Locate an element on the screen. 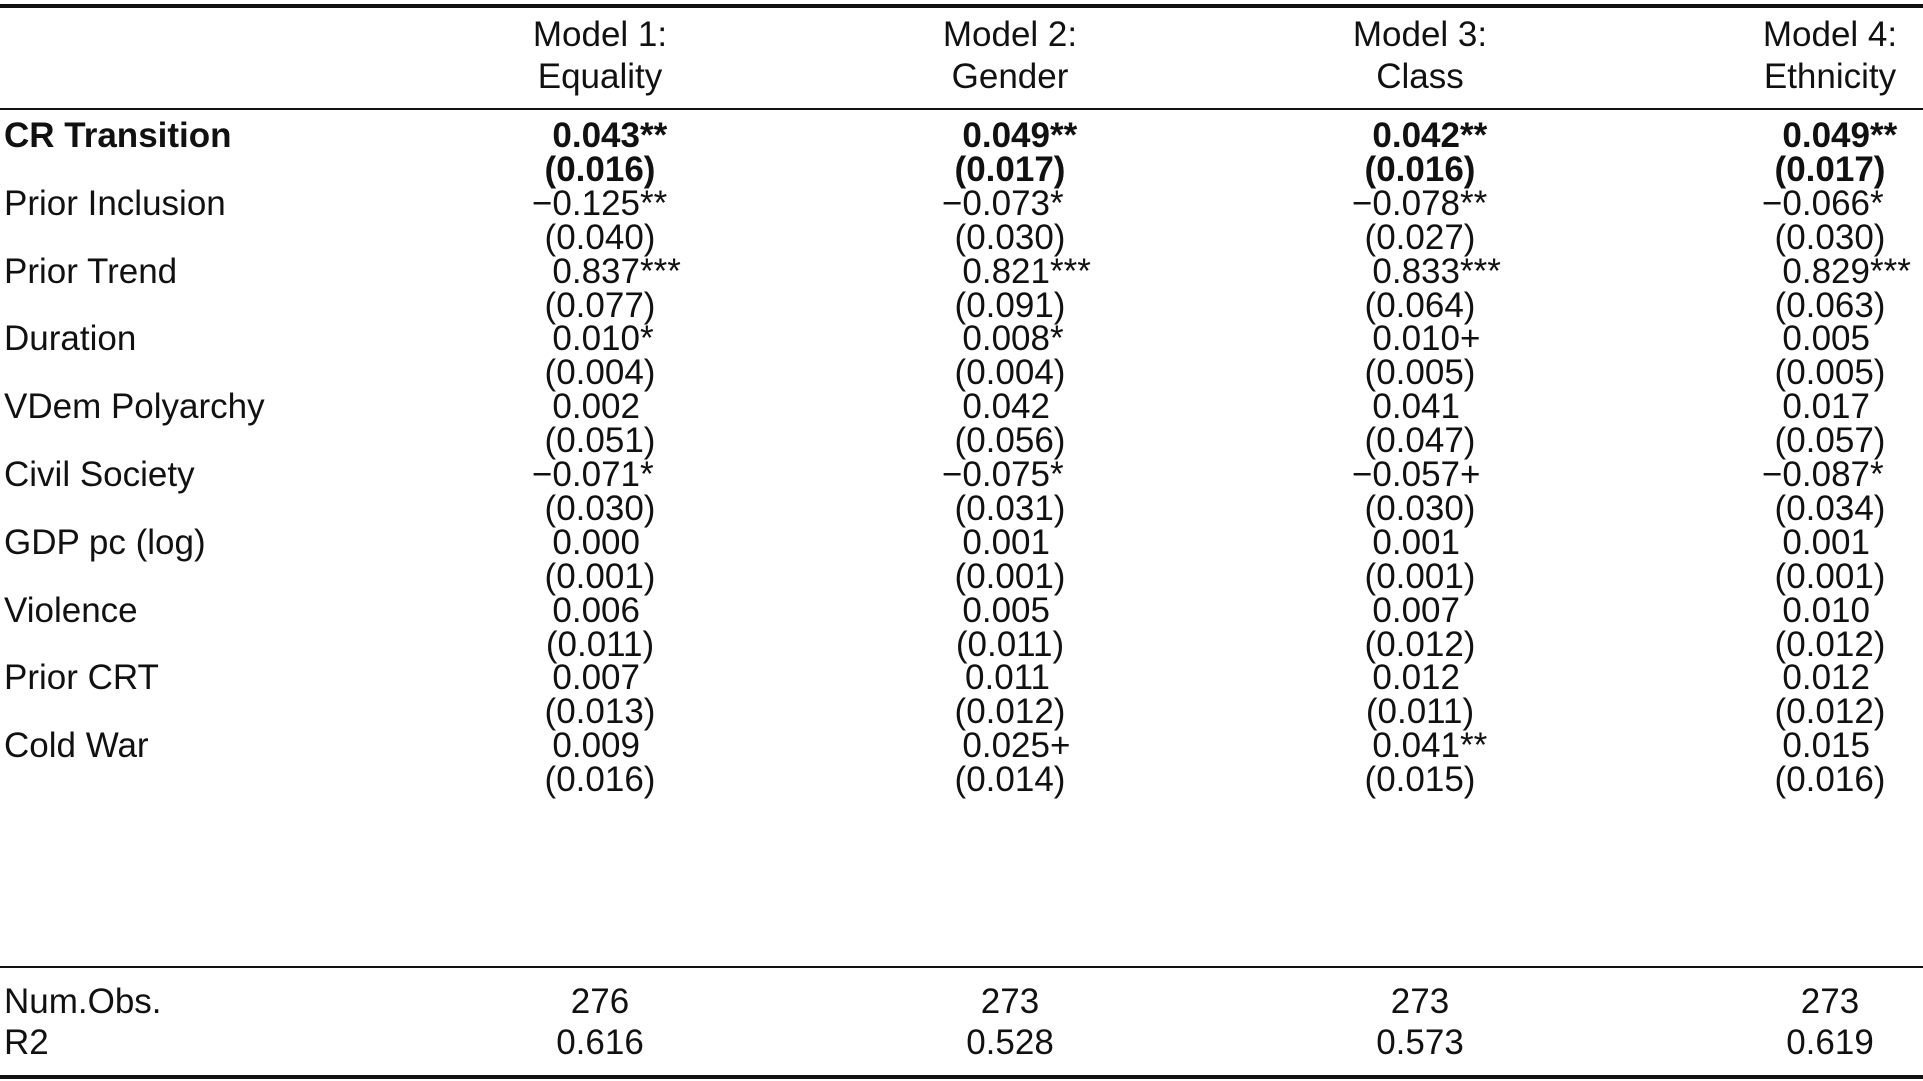  row-label: Prior Trend is located at coordinates (91, 271).